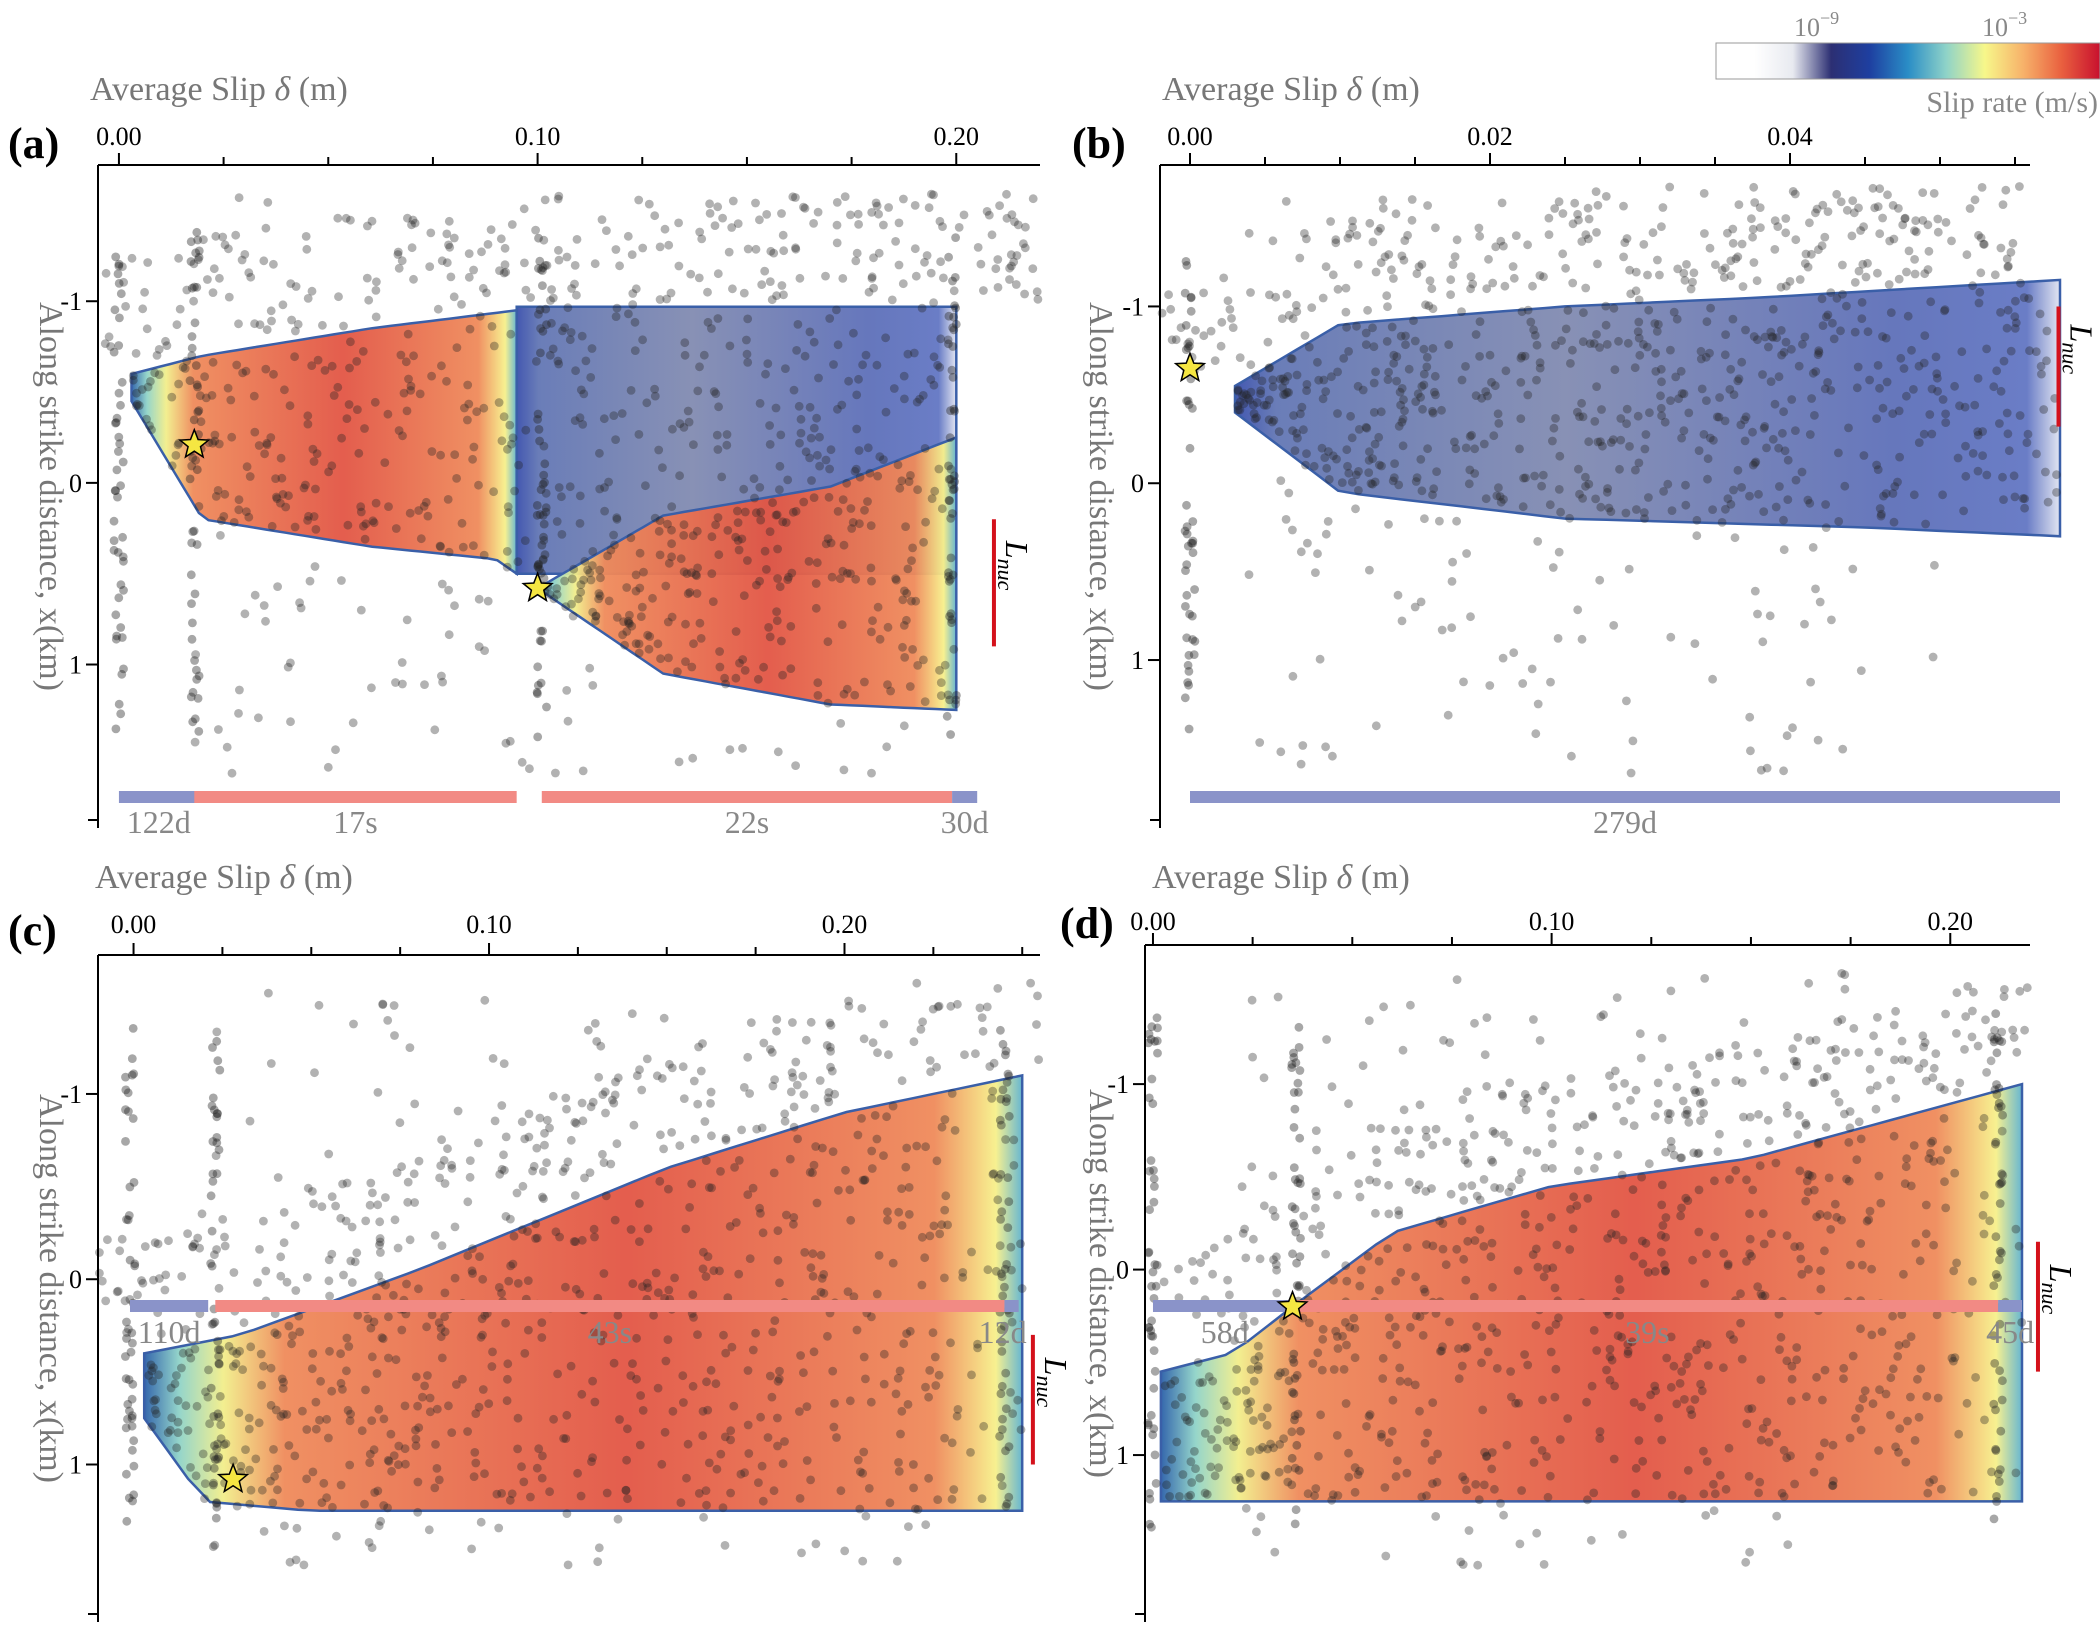  What do you see at coordinates (1099, 143) in the screenshot?
I see `panel-letter: (b)` at bounding box center [1099, 143].